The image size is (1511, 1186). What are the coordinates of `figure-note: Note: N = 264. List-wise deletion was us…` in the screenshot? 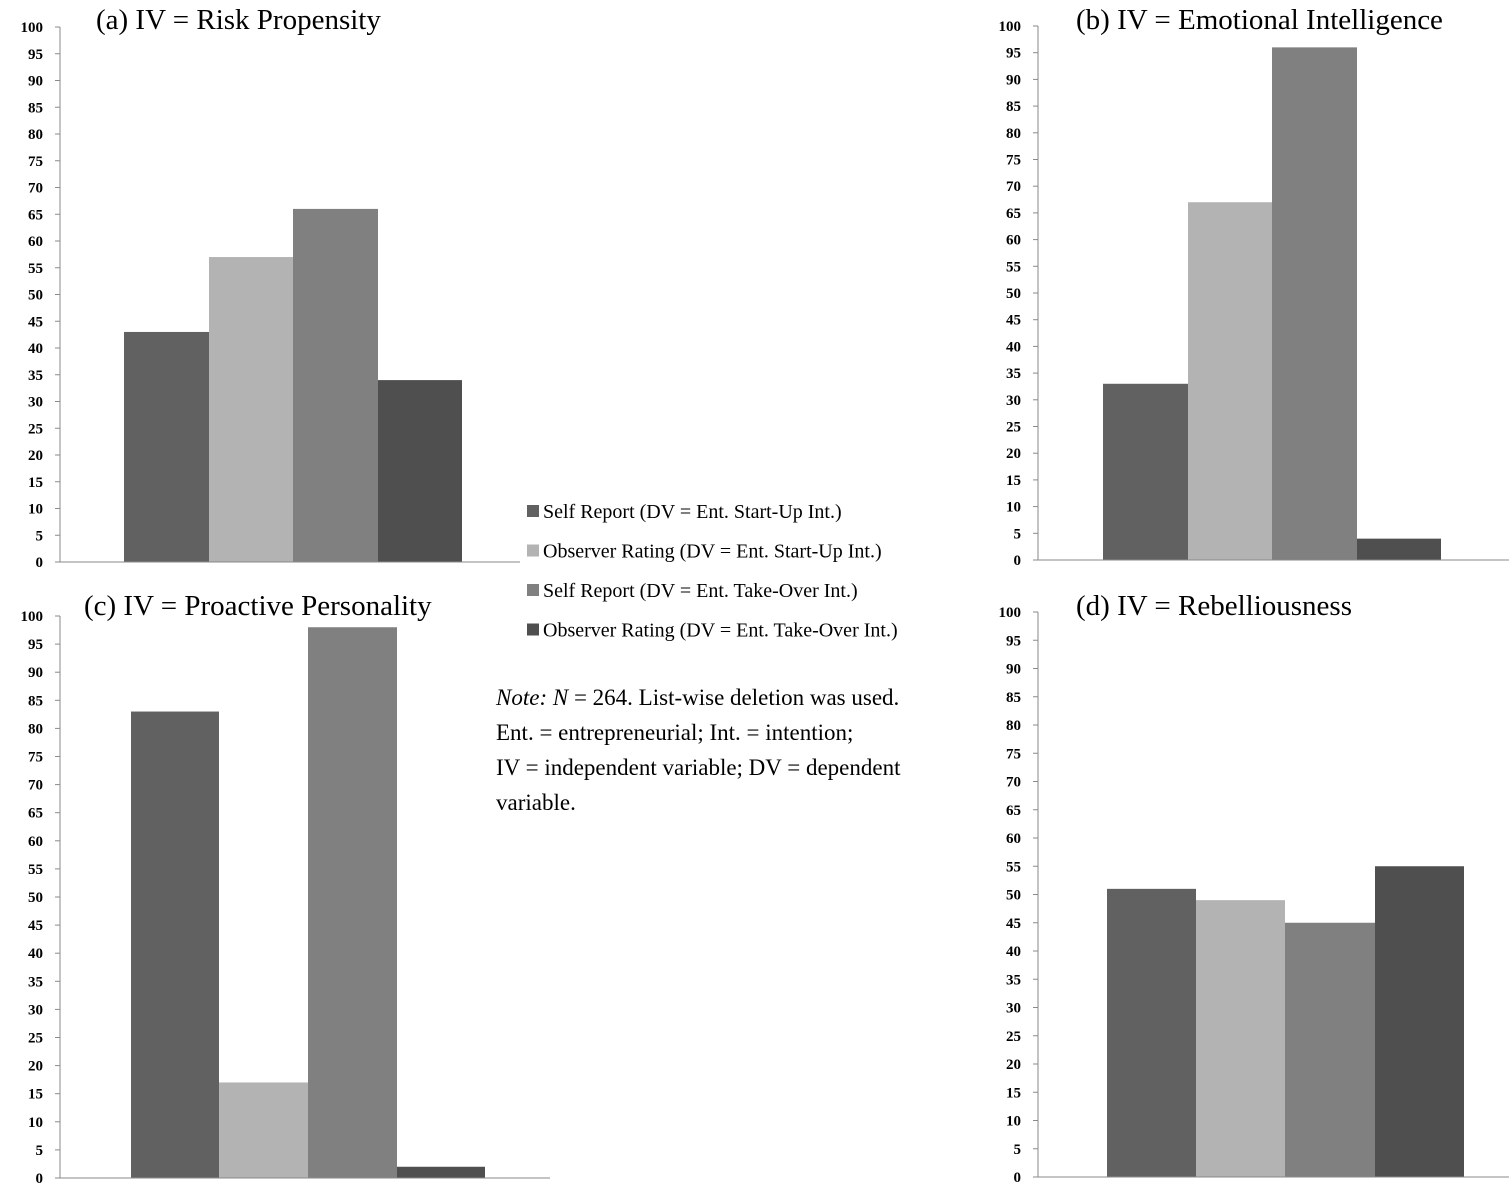 It's located at (736, 750).